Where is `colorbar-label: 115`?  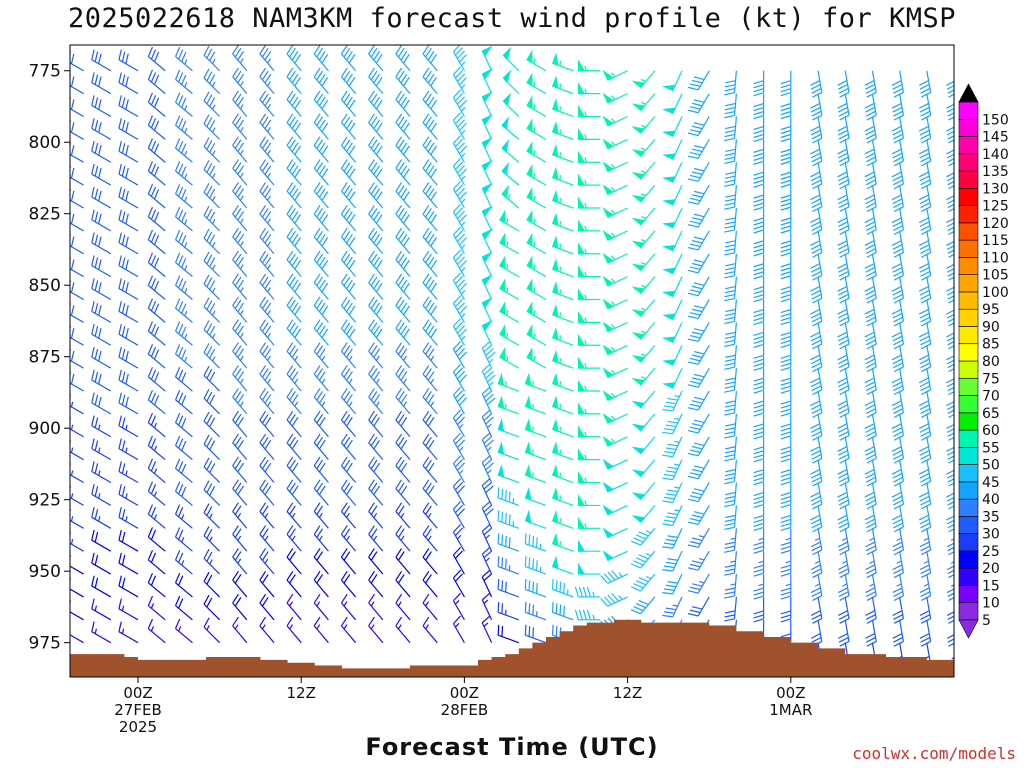
colorbar-label: 115 is located at coordinates (995, 241).